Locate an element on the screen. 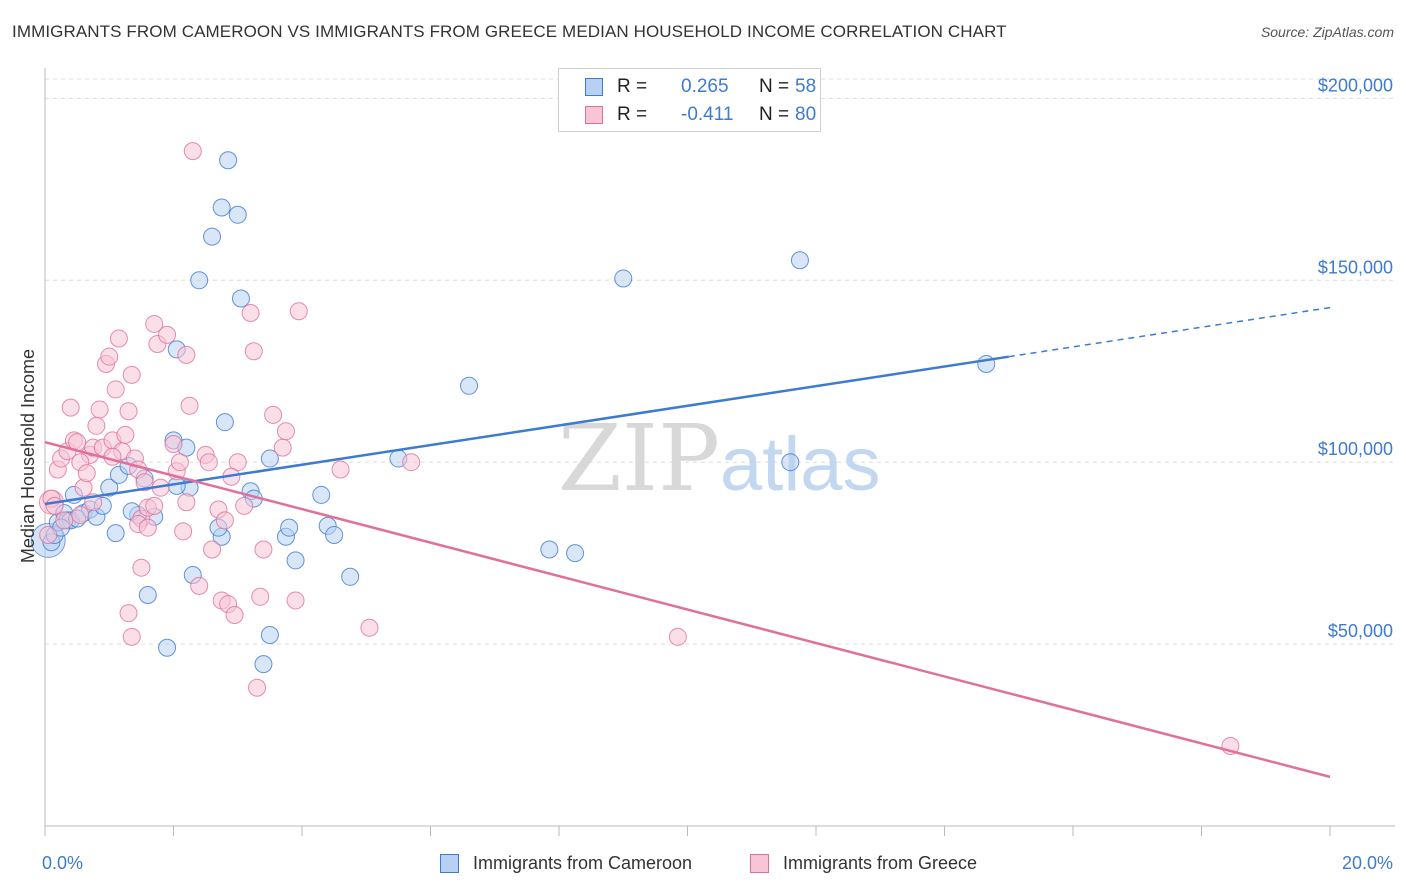 The image size is (1406, 892). y-tick-label: $150,000 is located at coordinates (1355, 267).